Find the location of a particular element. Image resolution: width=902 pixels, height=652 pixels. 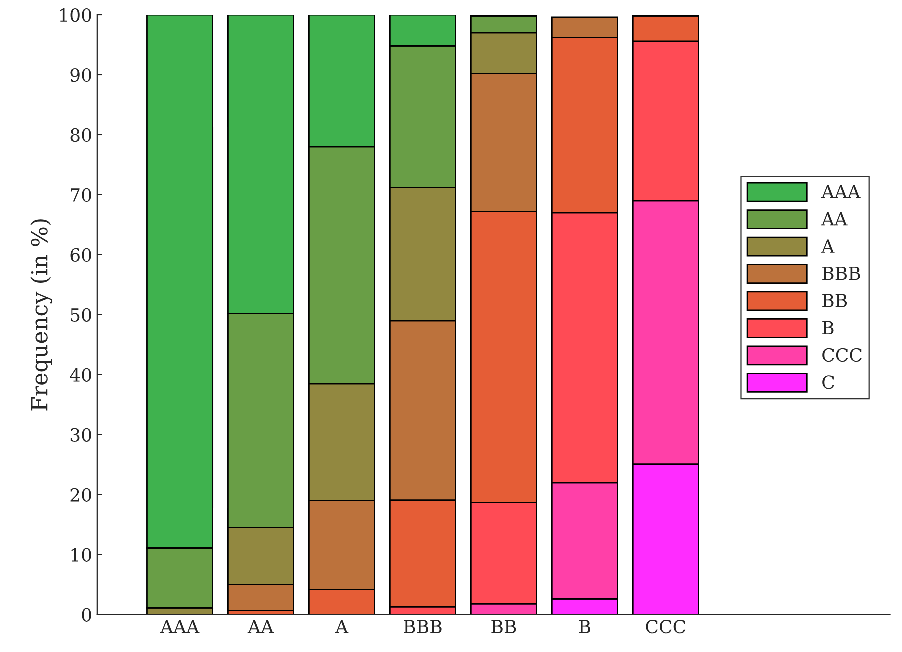

x-tick-label: BB is located at coordinates (504, 627).